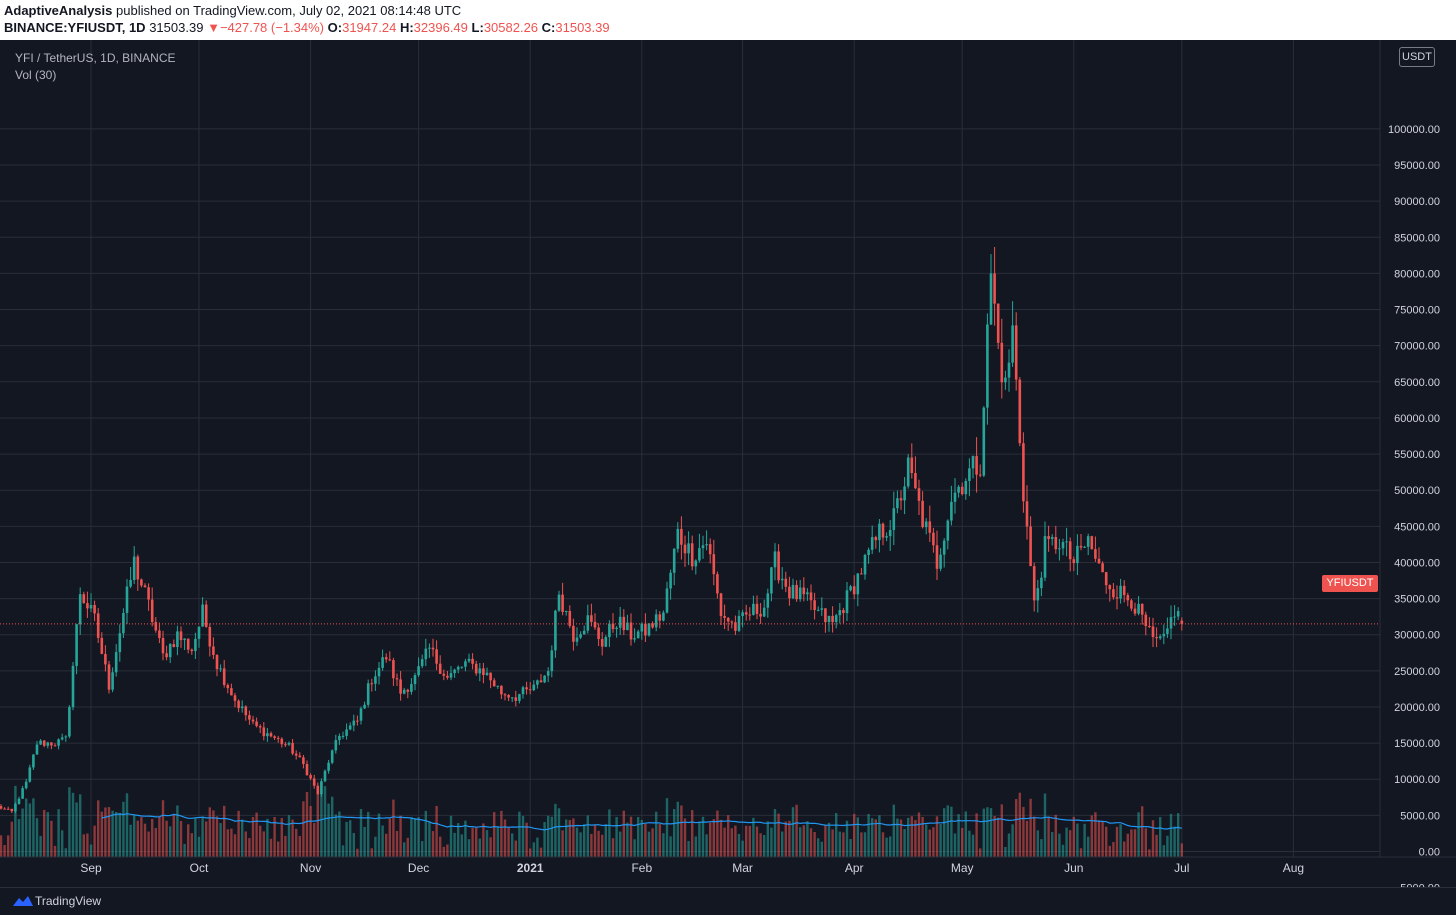  What do you see at coordinates (742, 868) in the screenshot?
I see `time-tick-label: Mar` at bounding box center [742, 868].